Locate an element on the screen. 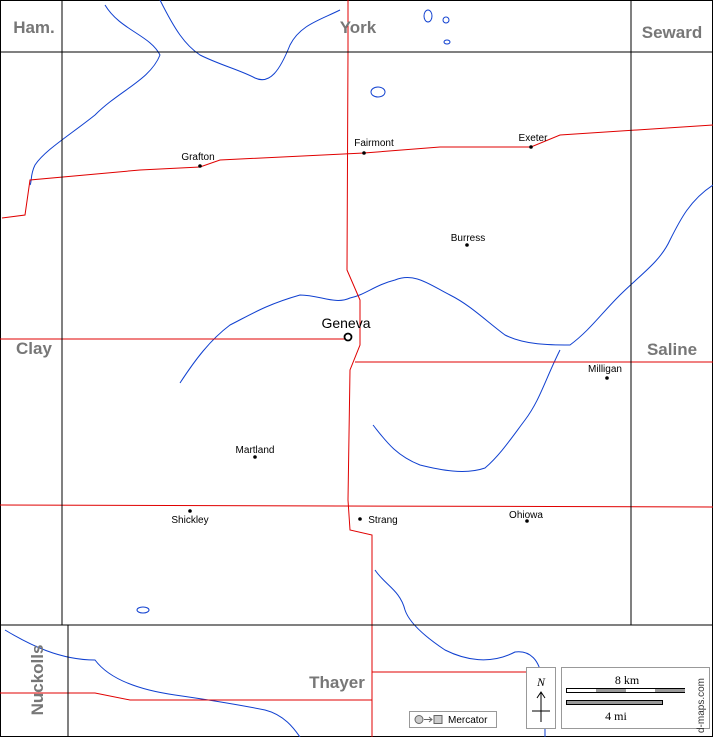 The width and height of the screenshot is (713, 737). credit: d-maps.com is located at coordinates (701, 705).